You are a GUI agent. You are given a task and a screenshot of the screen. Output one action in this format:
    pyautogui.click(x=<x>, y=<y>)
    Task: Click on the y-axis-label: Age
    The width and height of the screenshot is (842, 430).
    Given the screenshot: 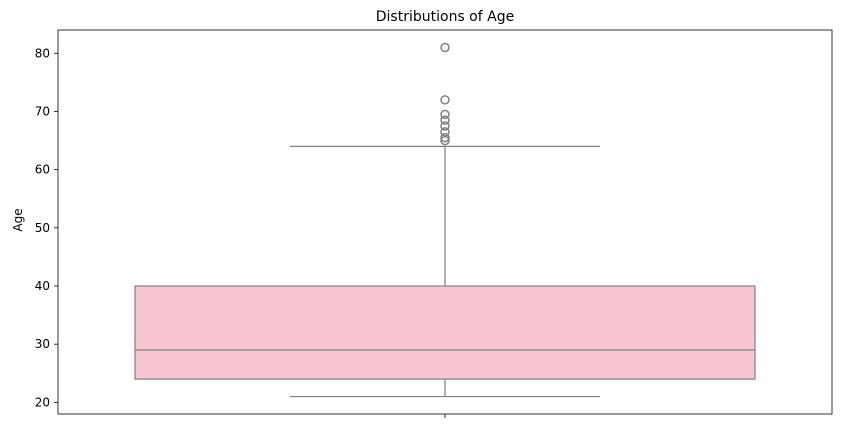 What is the action you would take?
    pyautogui.click(x=18, y=219)
    